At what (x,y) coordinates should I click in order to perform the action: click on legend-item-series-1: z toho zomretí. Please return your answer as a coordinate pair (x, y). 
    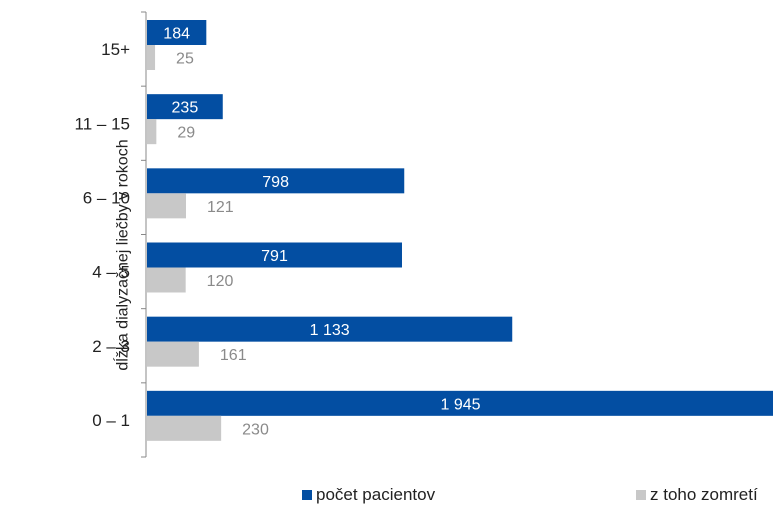
    Looking at the image, I should click on (697, 495).